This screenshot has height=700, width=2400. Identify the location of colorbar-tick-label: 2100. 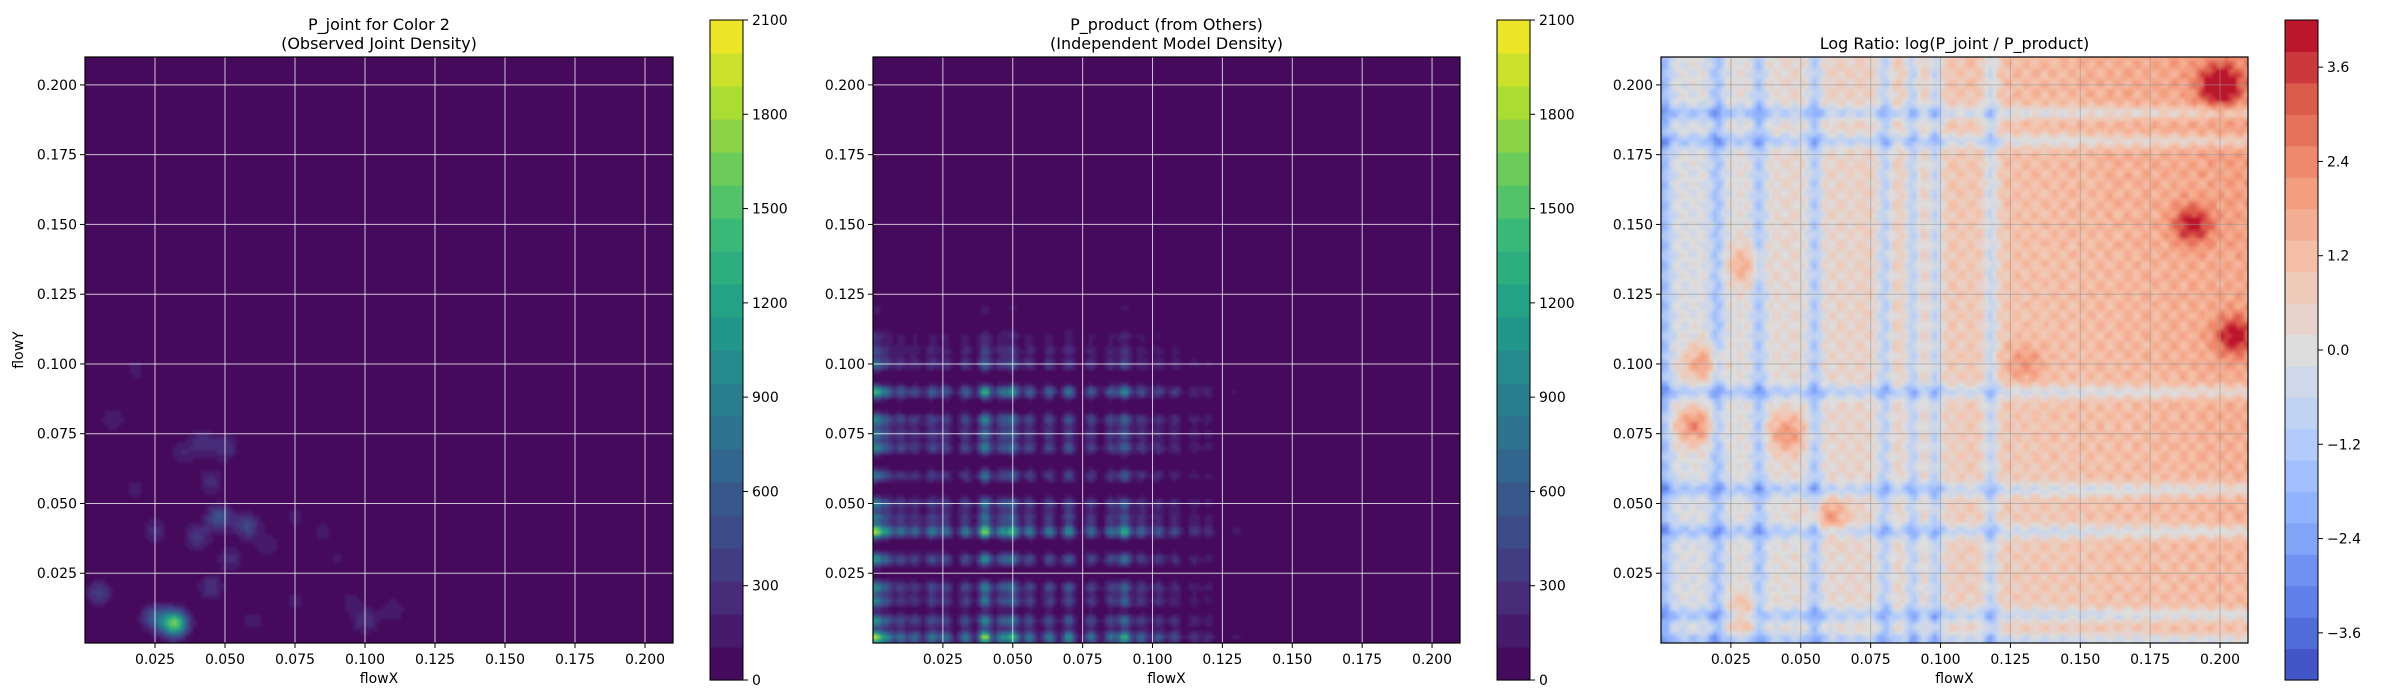
(770, 21).